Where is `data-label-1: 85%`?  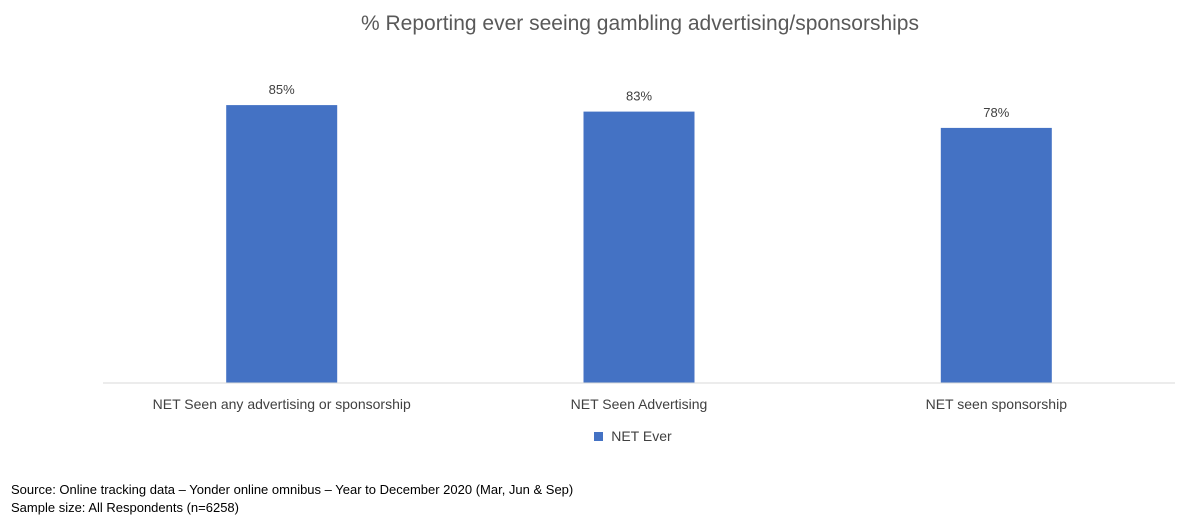 data-label-1: 85% is located at coordinates (282, 89).